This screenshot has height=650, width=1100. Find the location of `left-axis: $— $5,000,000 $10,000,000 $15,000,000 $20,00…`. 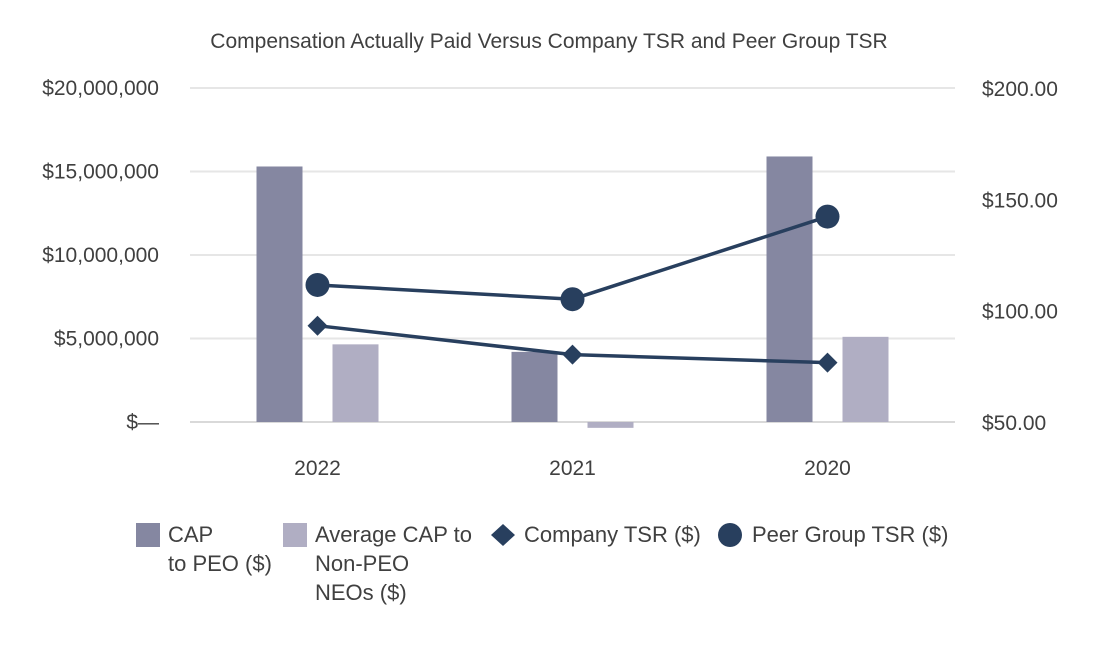

left-axis: $— $5,000,000 $10,000,000 $15,000,000 $20,00… is located at coordinates (100, 255).